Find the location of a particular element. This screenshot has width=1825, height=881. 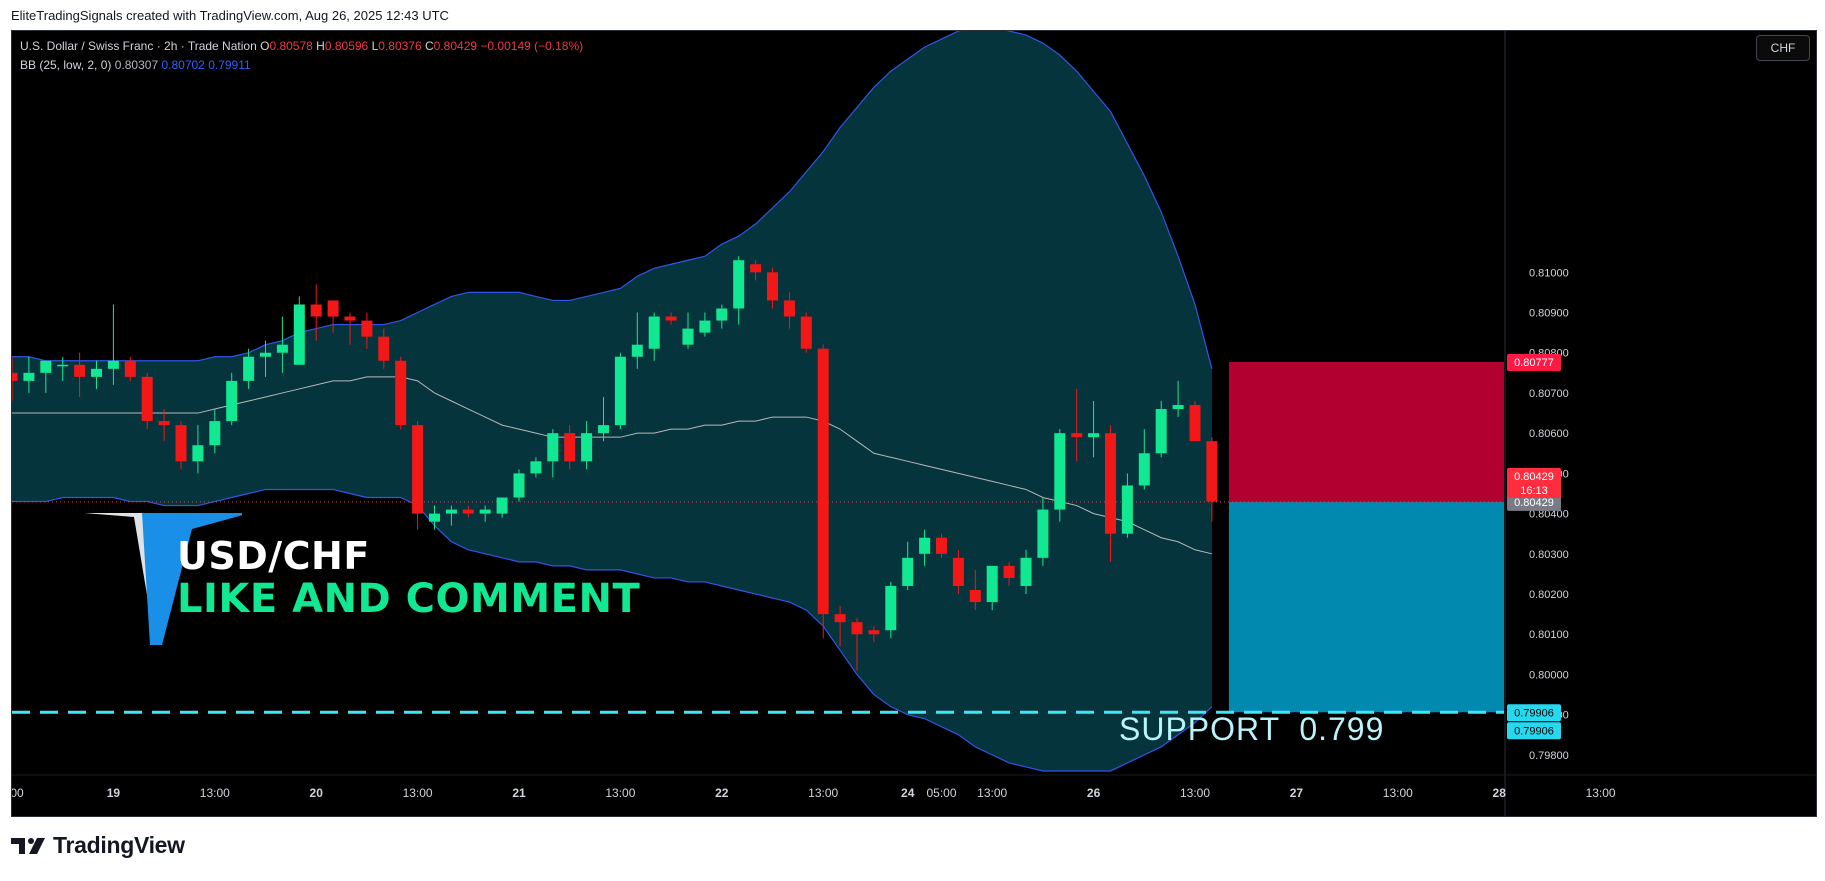

price-axis-label: 0.80777 is located at coordinates (1534, 362).